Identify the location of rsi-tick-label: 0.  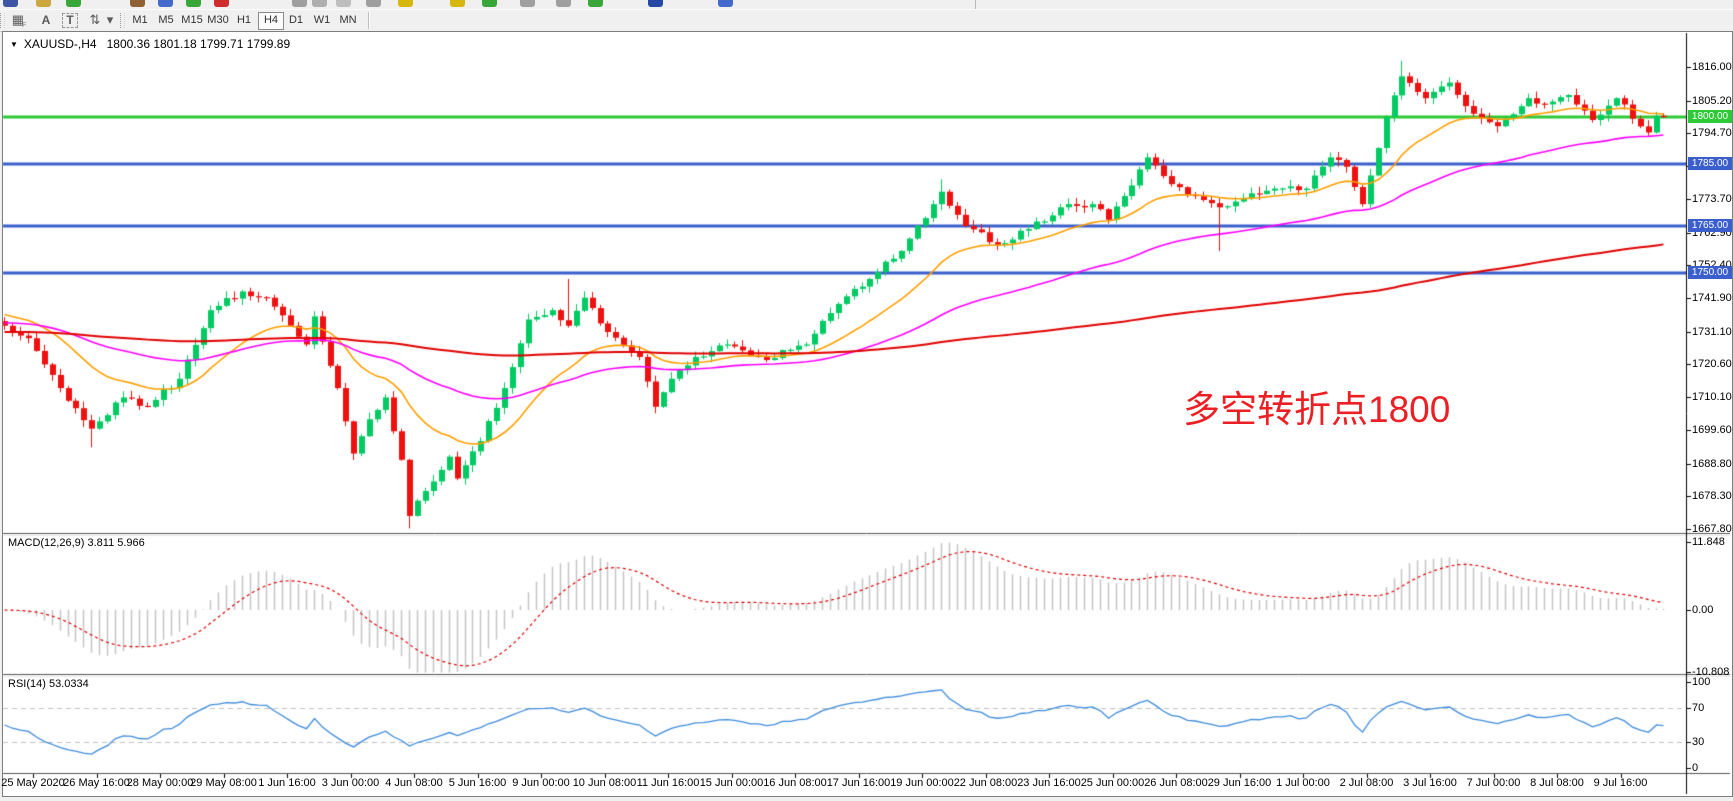
(1695, 768).